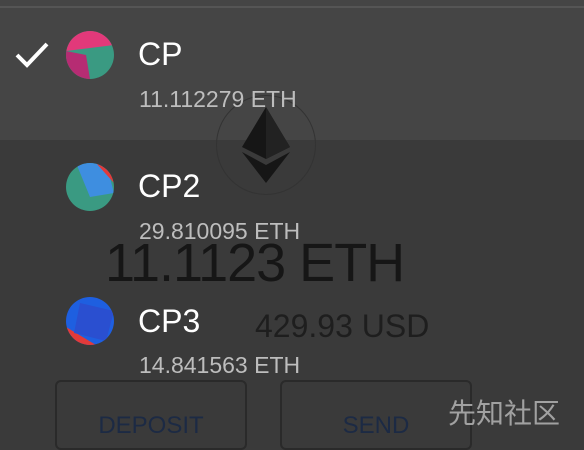  I want to click on account-name: CP, so click(160, 54).